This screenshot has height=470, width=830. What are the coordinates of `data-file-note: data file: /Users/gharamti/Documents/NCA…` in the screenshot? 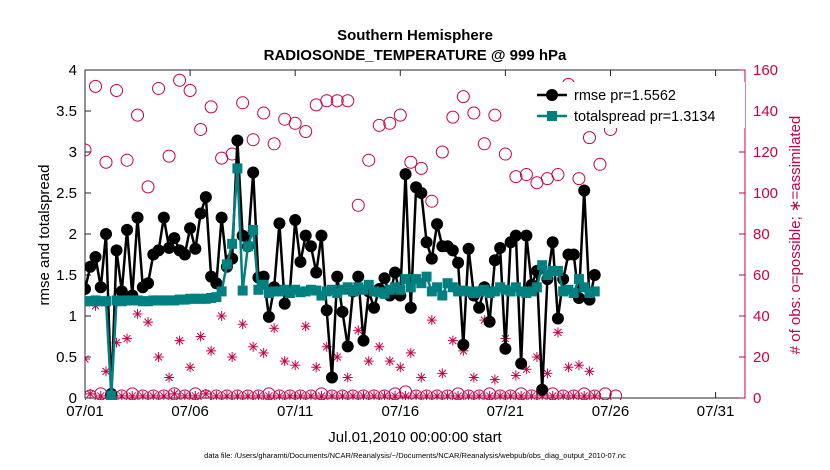 It's located at (415, 455).